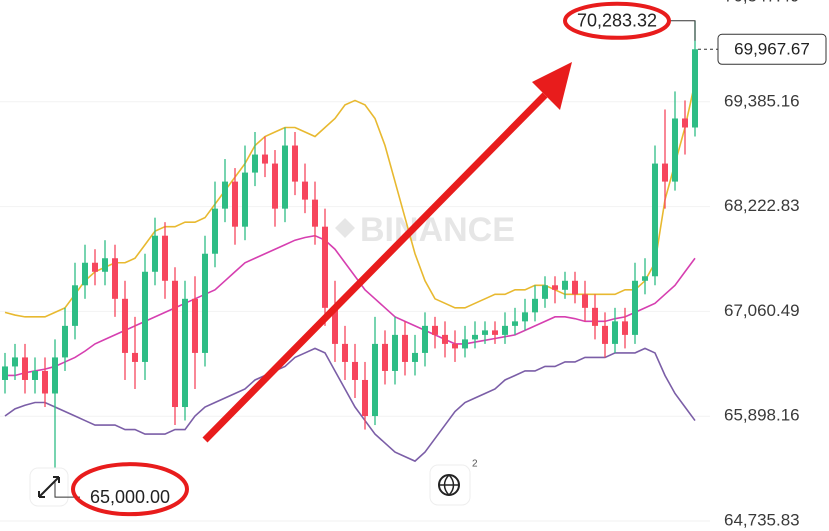 The width and height of the screenshot is (829, 531). What do you see at coordinates (552, 86) in the screenshot?
I see `arrow-head` at bounding box center [552, 86].